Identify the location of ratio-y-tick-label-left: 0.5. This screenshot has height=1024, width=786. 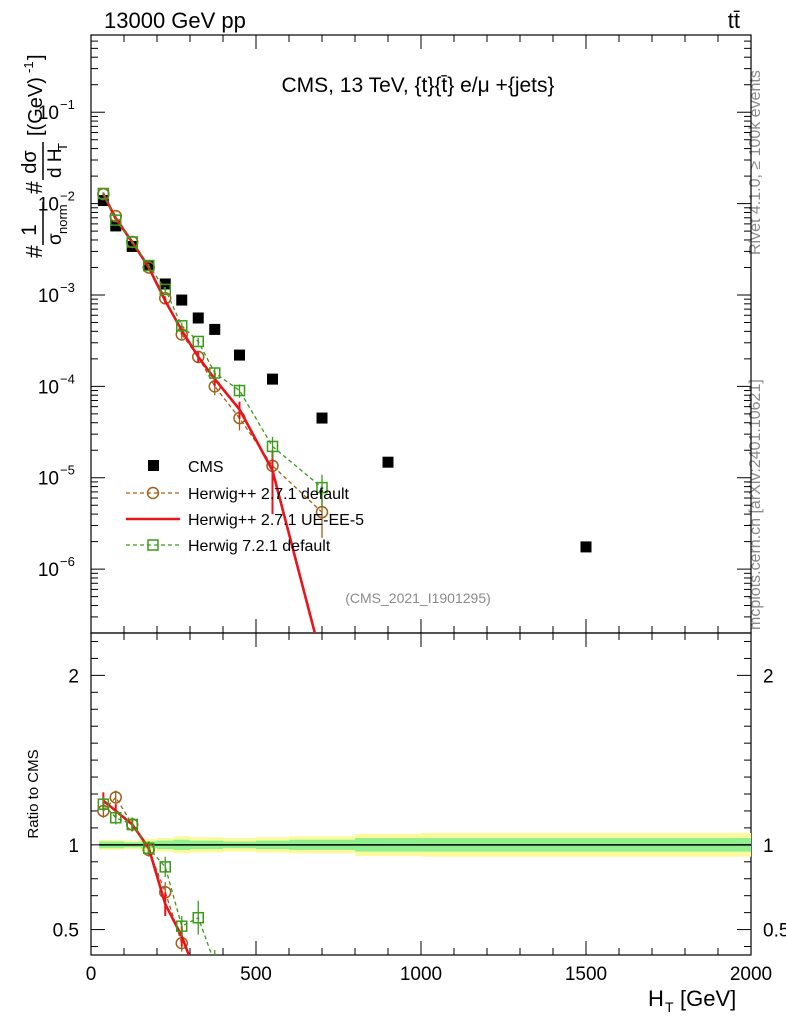
(66, 931).